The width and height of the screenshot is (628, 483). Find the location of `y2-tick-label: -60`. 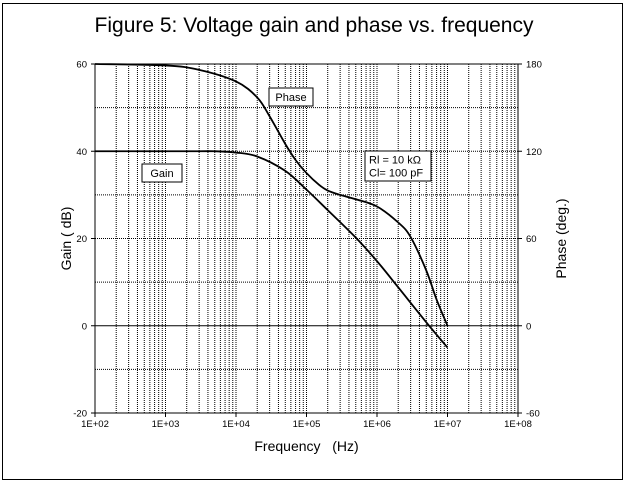

y2-tick-label: -60 is located at coordinates (533, 414).